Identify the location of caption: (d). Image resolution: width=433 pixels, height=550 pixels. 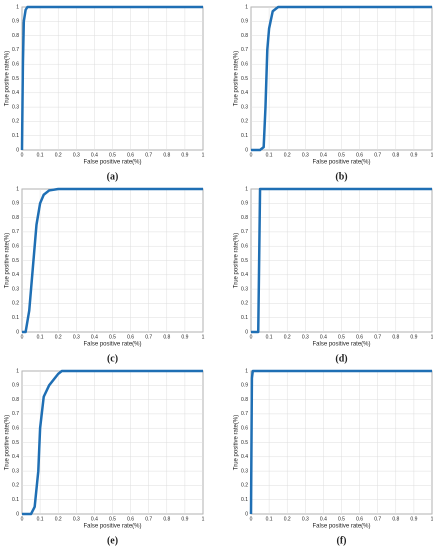
(341, 358).